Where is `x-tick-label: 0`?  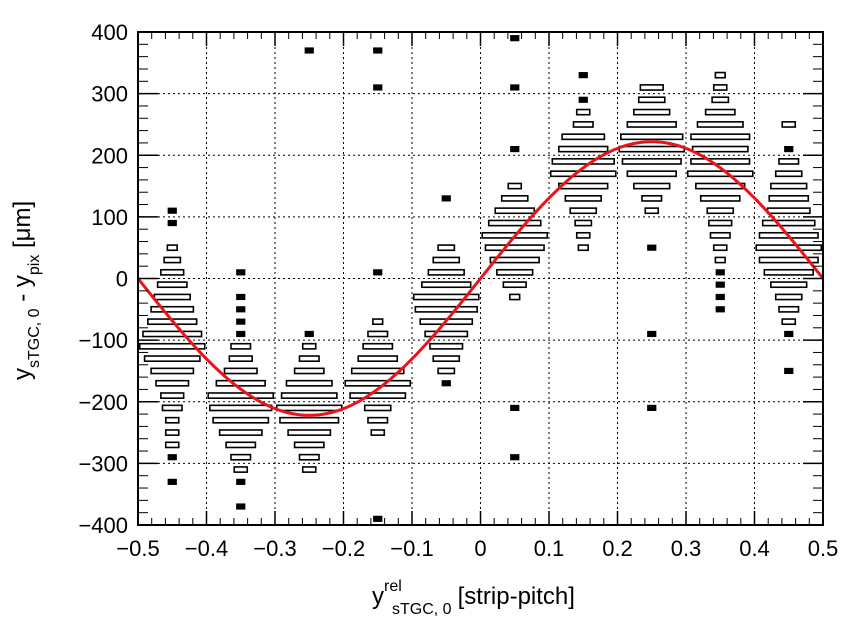
x-tick-label: 0 is located at coordinates (480, 548).